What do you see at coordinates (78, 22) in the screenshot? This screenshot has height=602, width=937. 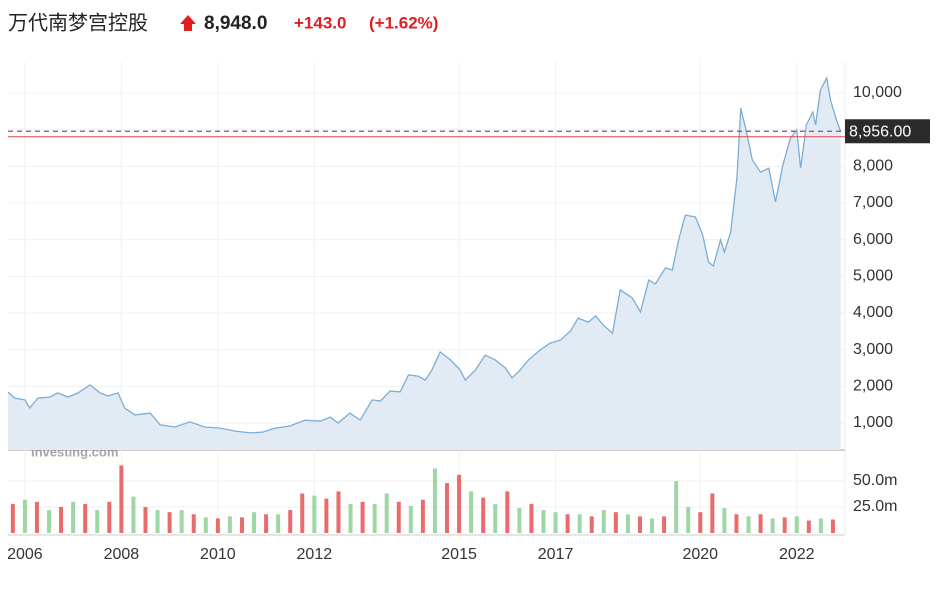 I see `stock-name: 万代南梦宫控股` at bounding box center [78, 22].